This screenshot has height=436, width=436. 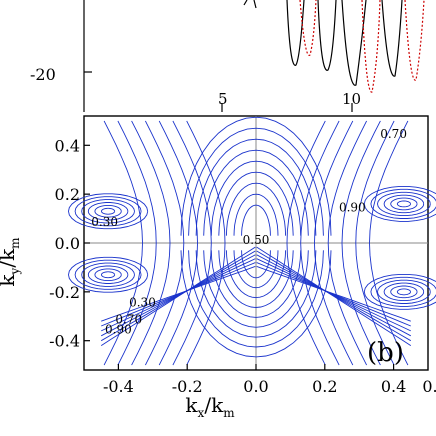 What do you see at coordinates (256, 240) in the screenshot?
I see `contour-level-label: 0.50` at bounding box center [256, 240].